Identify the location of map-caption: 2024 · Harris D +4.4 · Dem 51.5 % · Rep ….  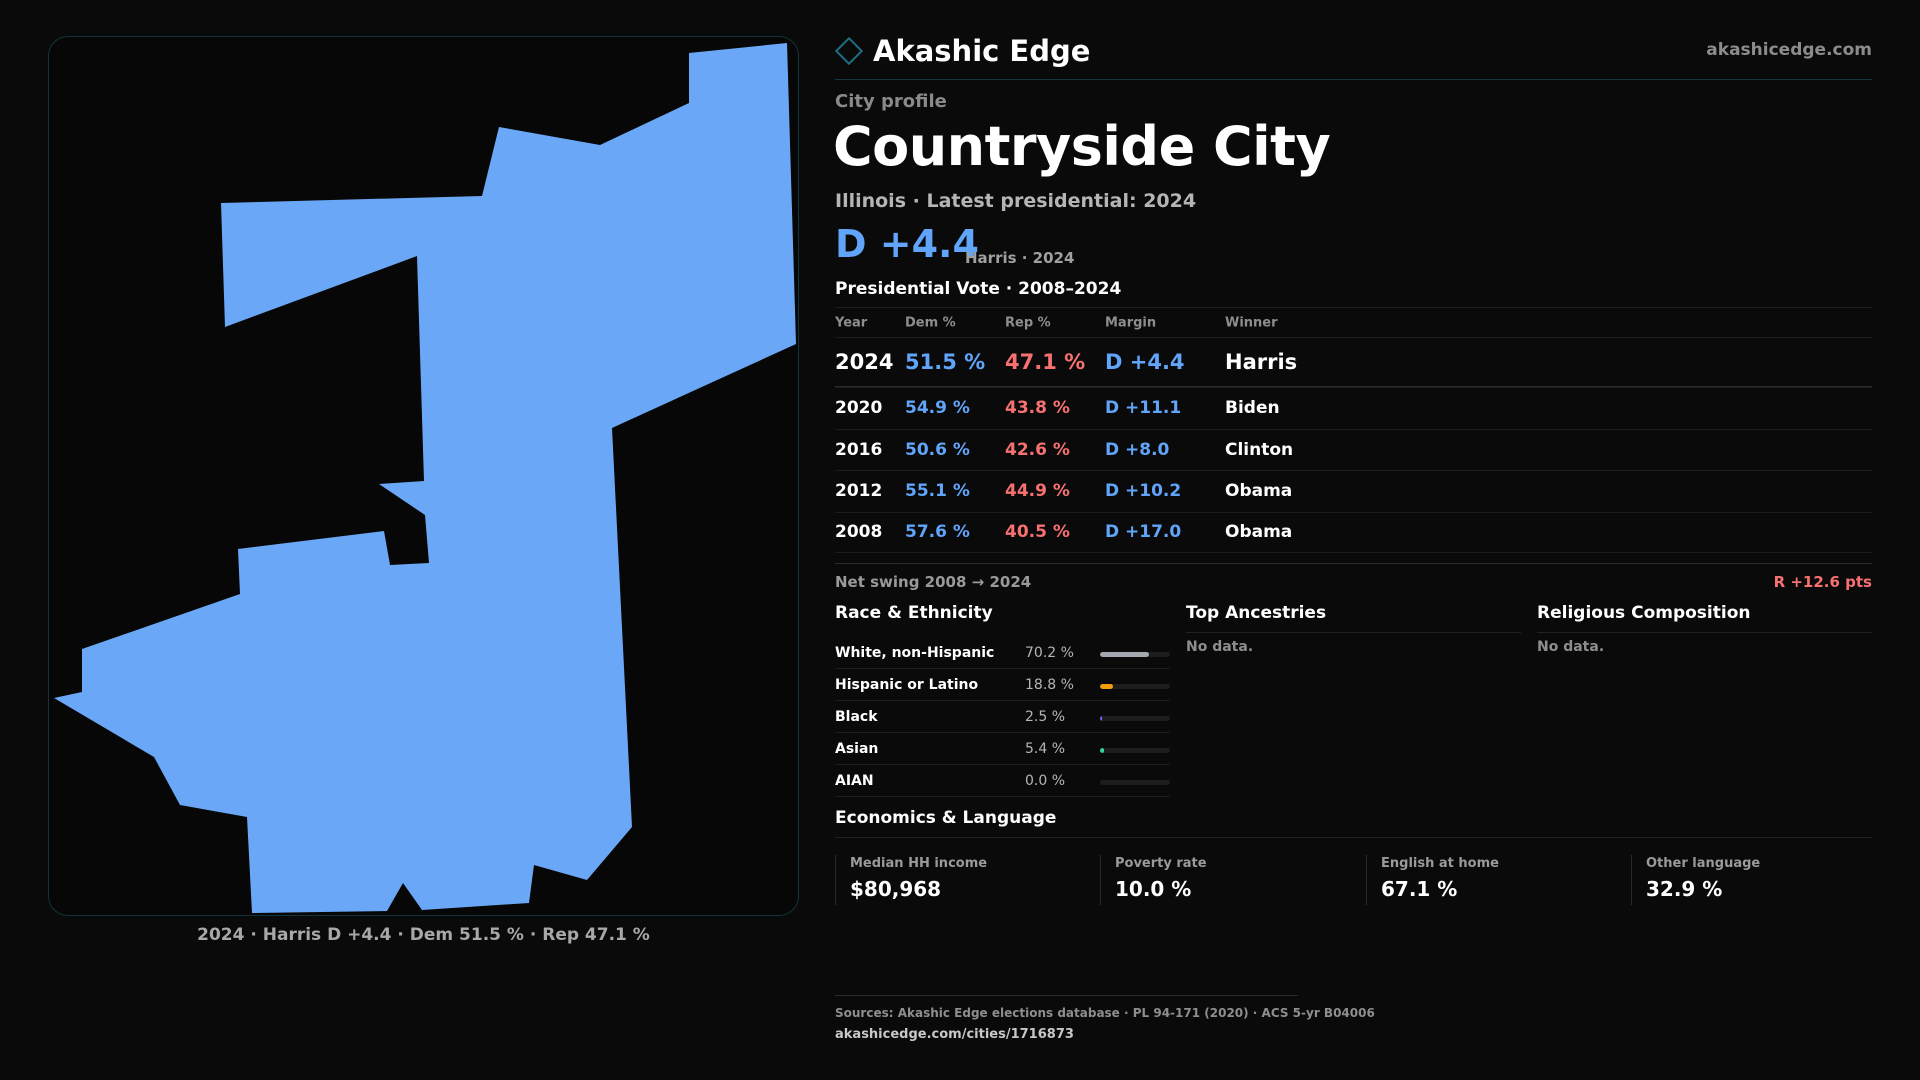
(423, 935).